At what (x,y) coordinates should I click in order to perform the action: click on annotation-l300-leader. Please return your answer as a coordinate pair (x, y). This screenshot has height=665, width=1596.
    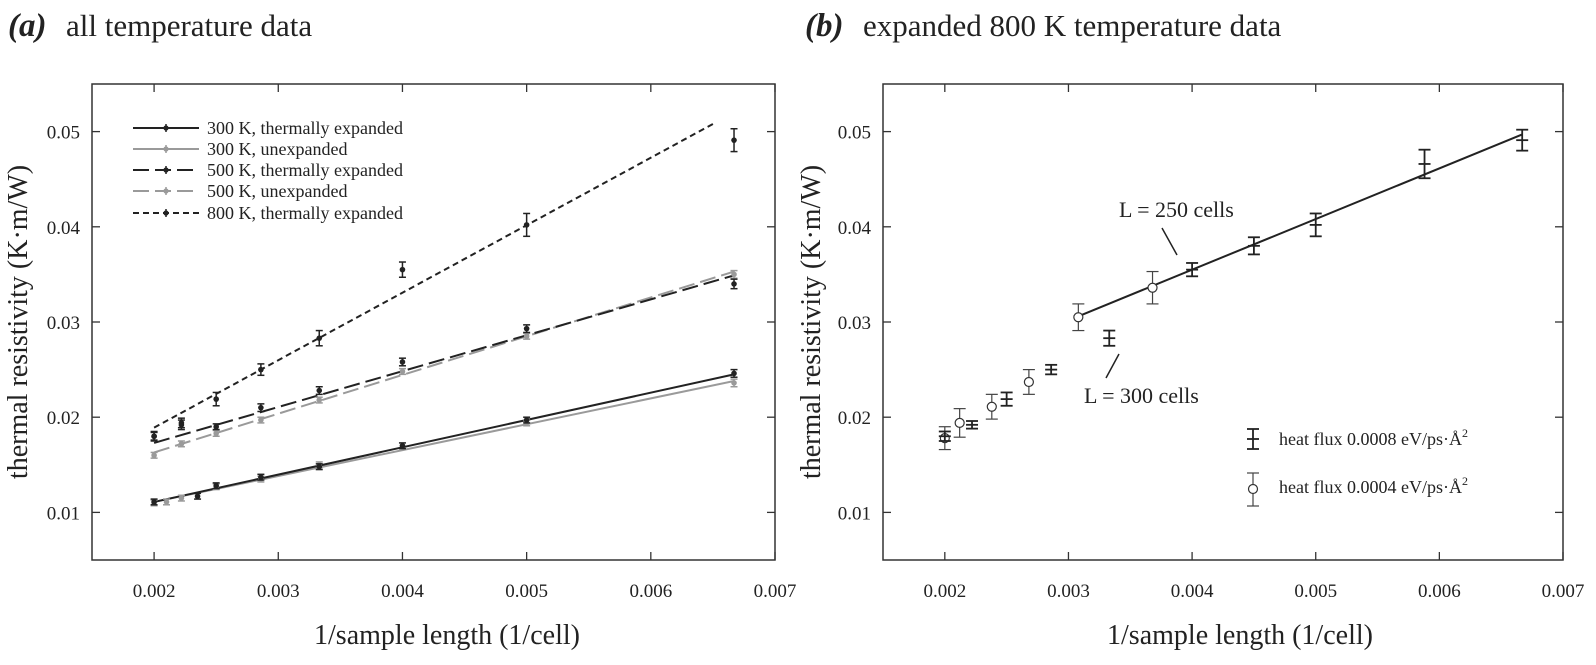
    Looking at the image, I should click on (1112, 366).